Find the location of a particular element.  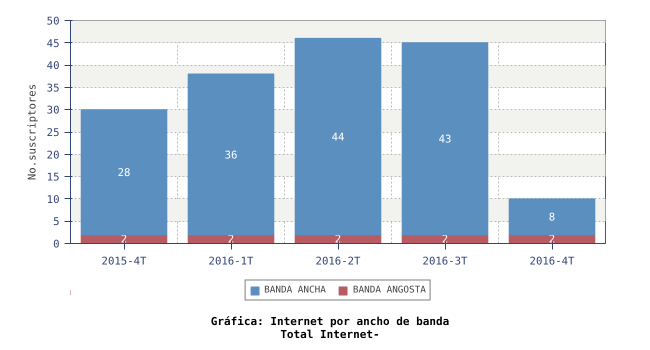

data-label: 8 is located at coordinates (552, 217).